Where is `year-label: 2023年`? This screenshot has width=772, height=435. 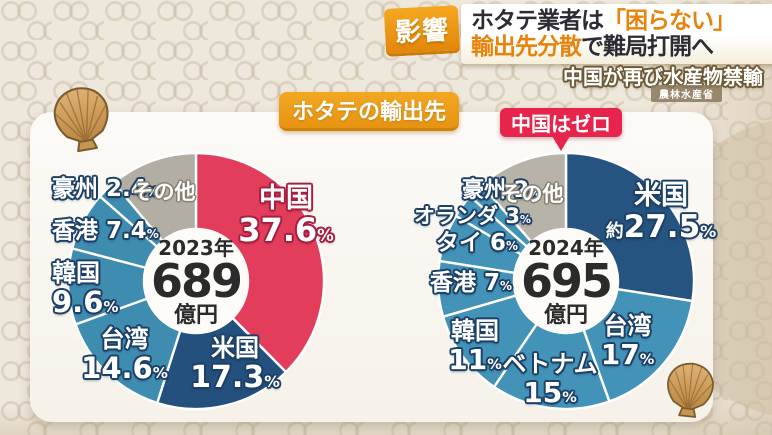
year-label: 2023年 is located at coordinates (196, 248).